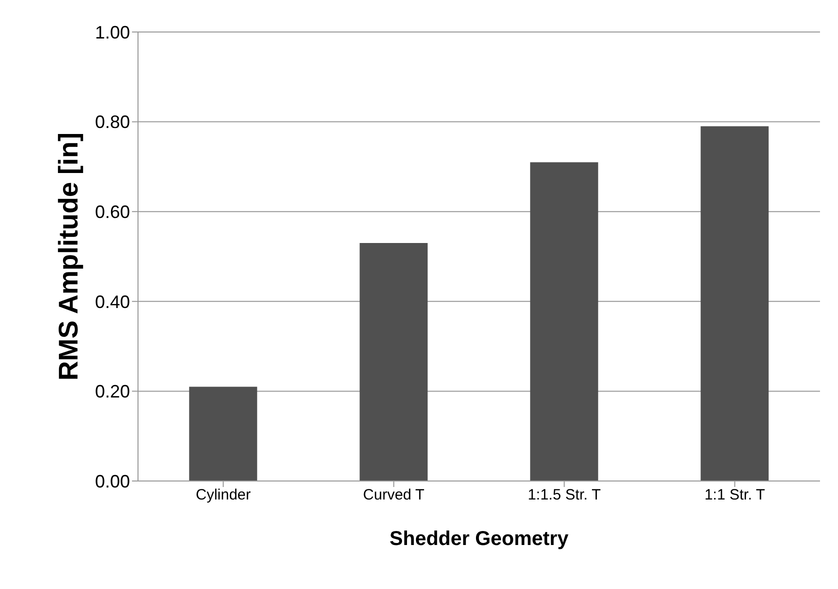  I want to click on y-tick-label: 0.60, so click(112, 212).